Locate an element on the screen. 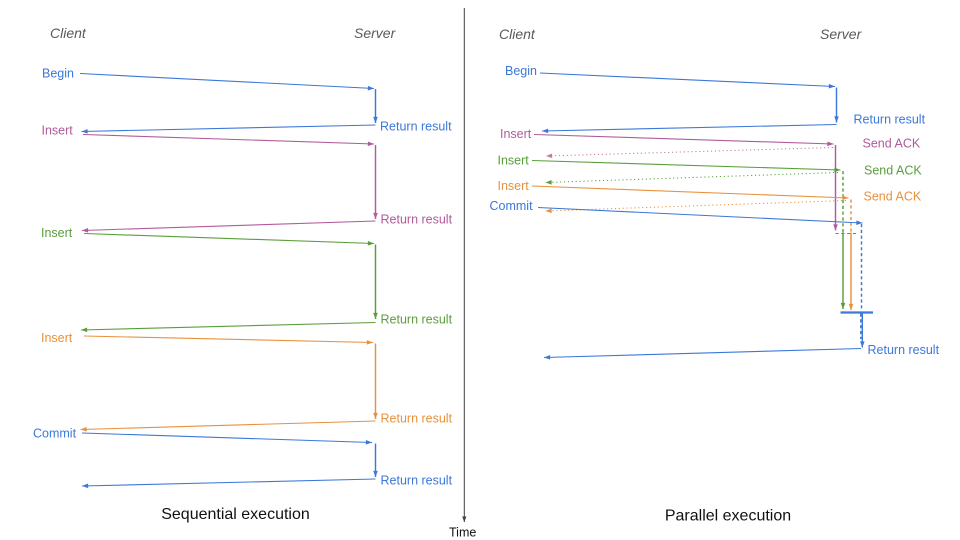  left-op-insert1-label: Insert is located at coordinates (58, 131).